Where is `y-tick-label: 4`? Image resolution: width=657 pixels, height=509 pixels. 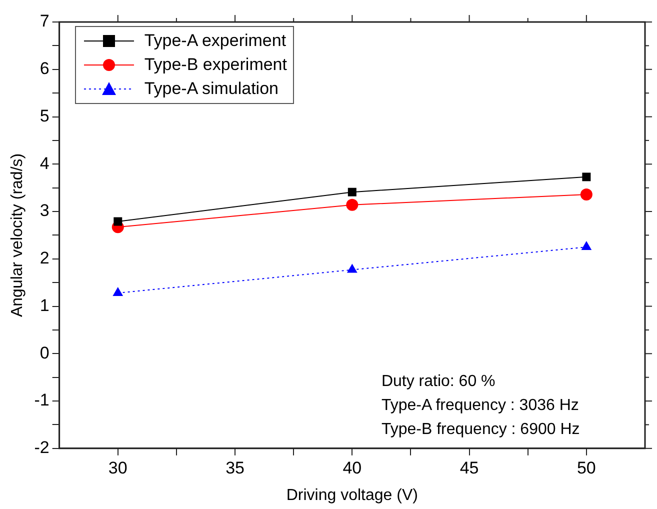 y-tick-label: 4 is located at coordinates (45, 163).